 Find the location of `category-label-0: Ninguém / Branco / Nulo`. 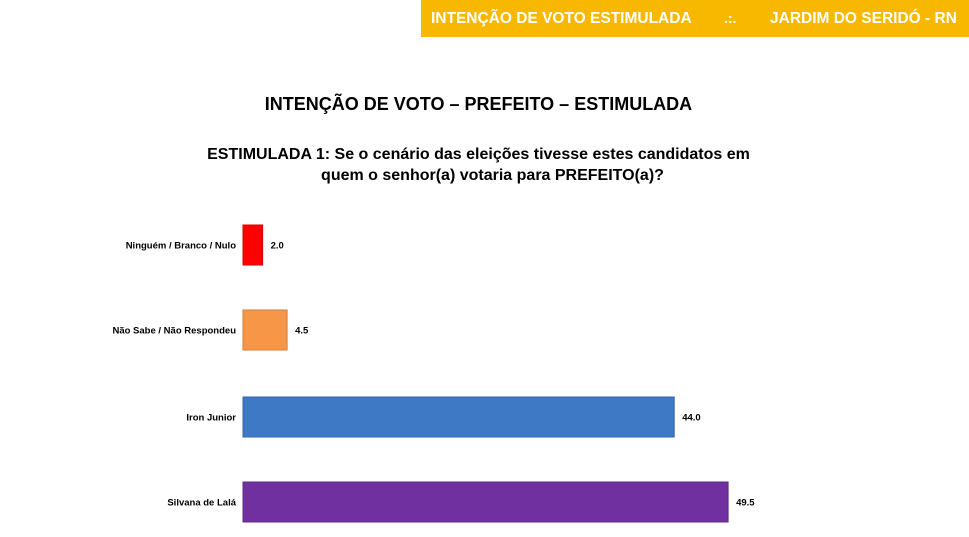

category-label-0: Ninguém / Branco / Nulo is located at coordinates (181, 246).